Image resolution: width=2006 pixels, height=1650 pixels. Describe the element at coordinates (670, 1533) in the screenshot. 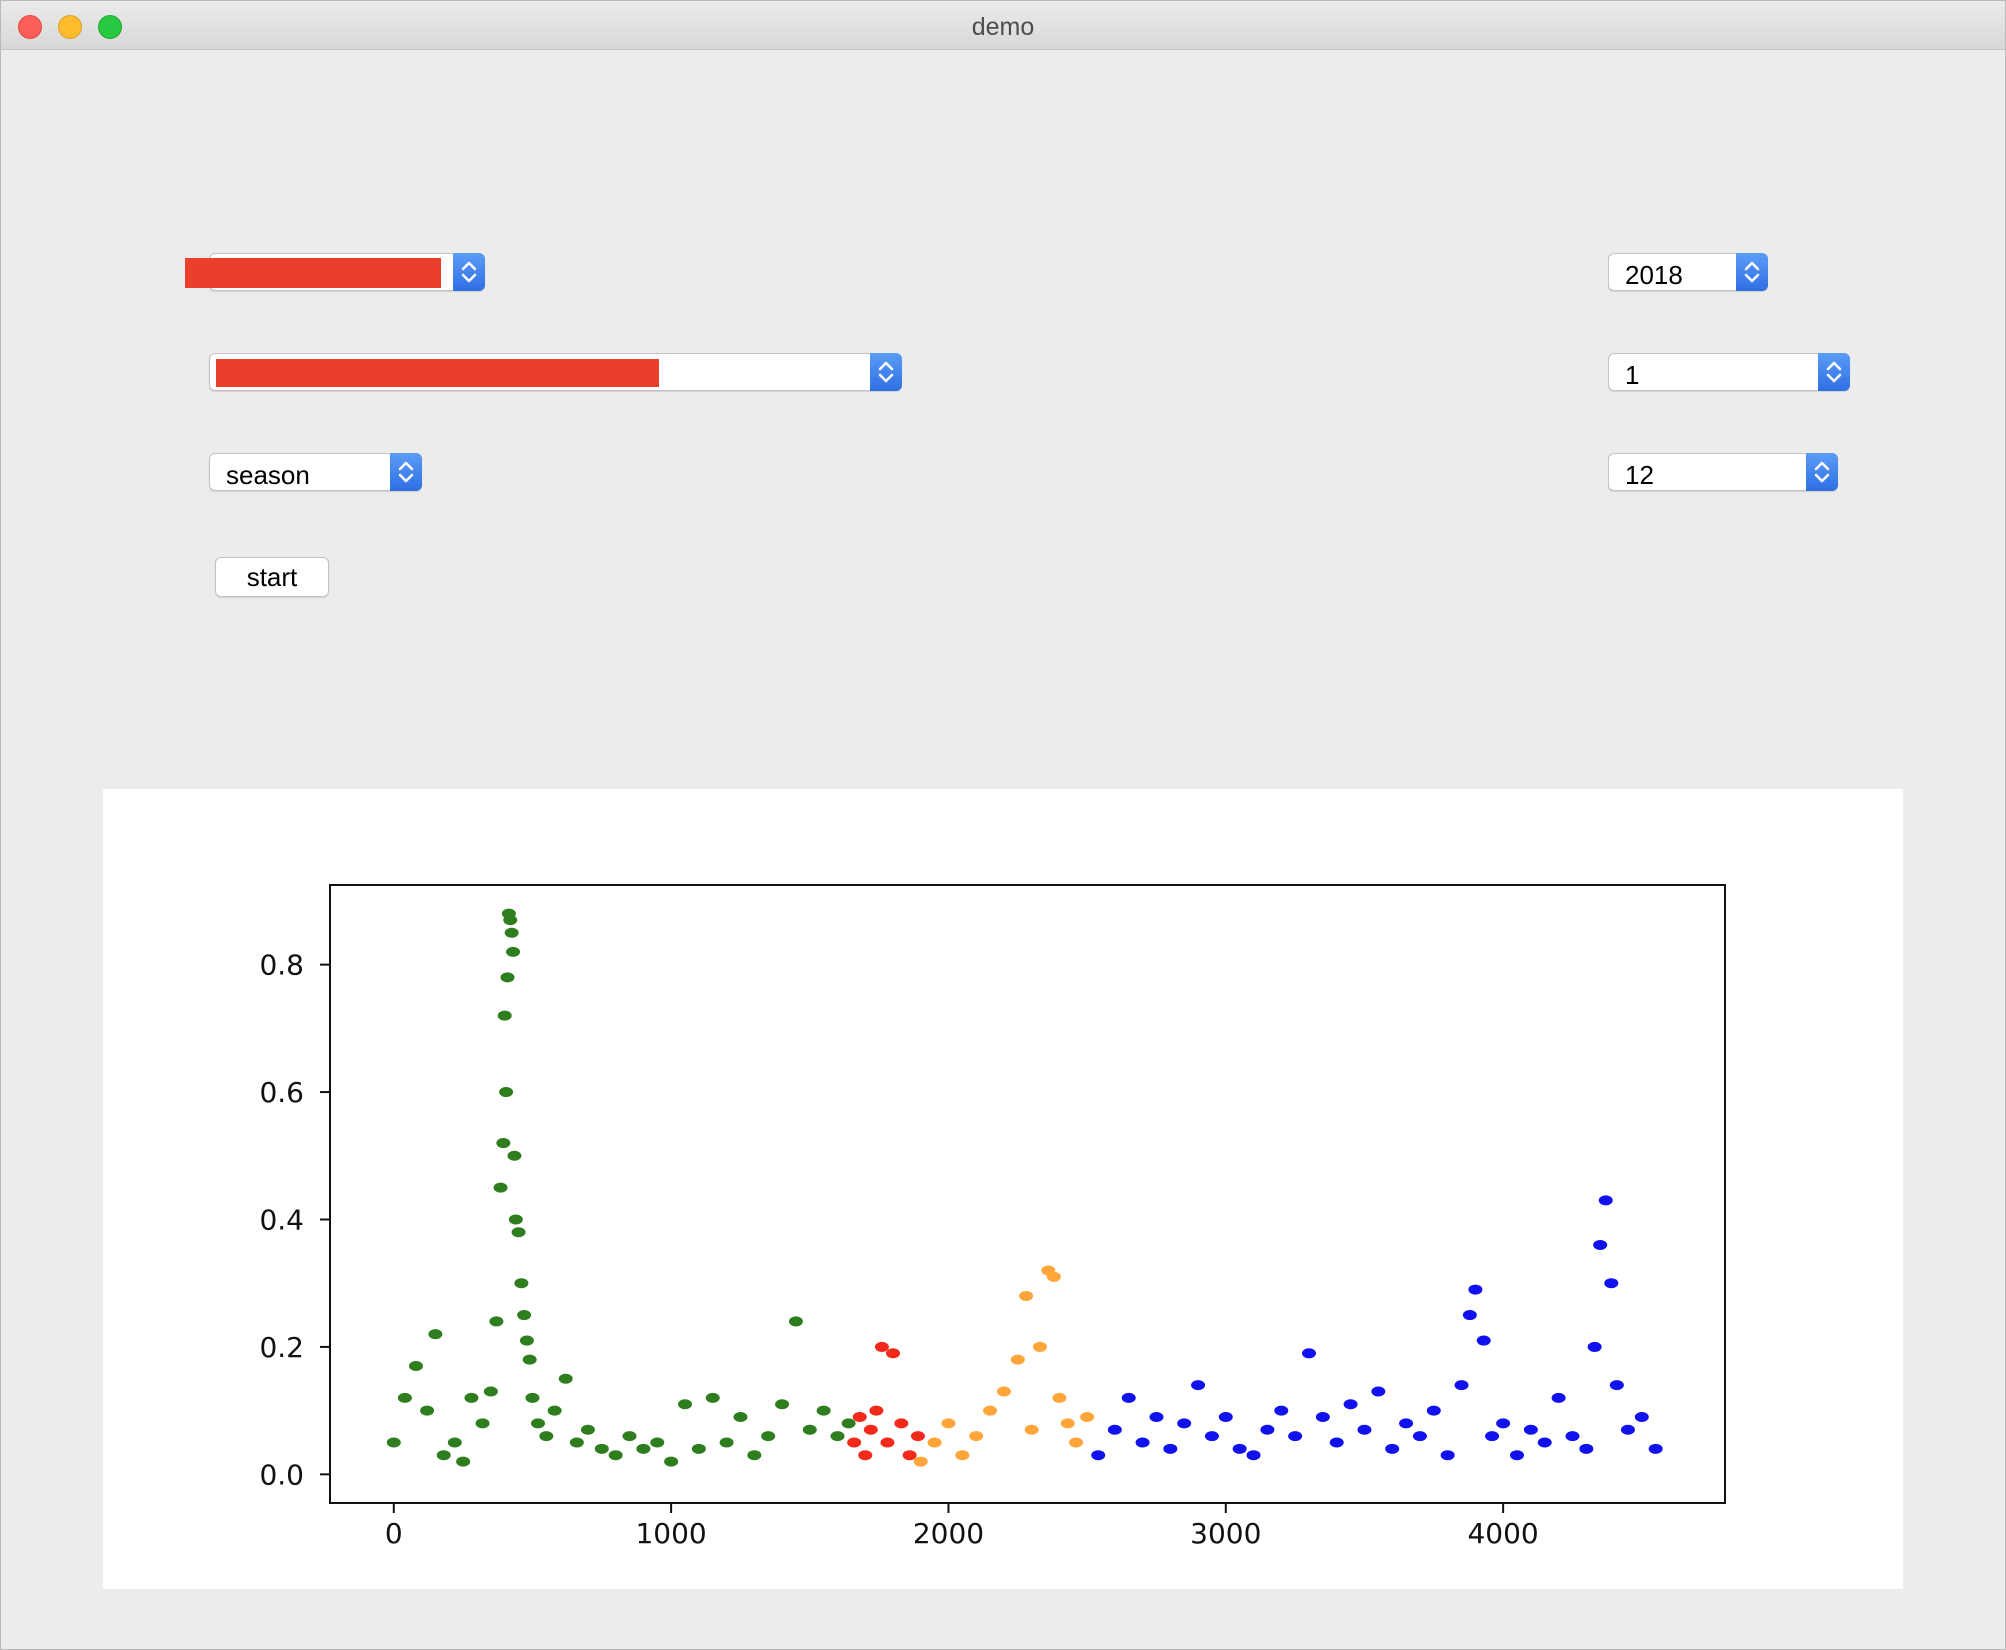

I see `x-tick-label: 1000` at that location.